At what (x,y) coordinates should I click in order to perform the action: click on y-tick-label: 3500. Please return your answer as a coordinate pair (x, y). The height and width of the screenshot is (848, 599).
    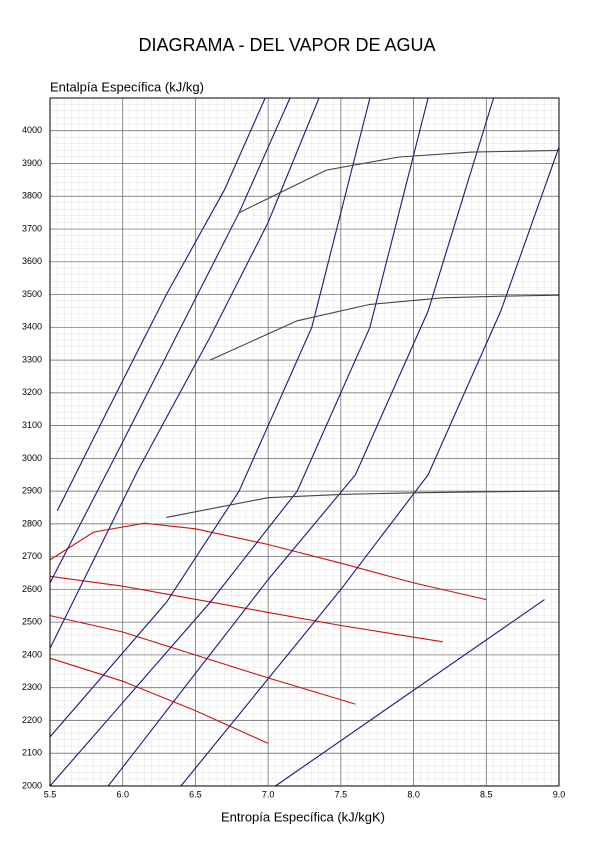
    Looking at the image, I should click on (32, 294).